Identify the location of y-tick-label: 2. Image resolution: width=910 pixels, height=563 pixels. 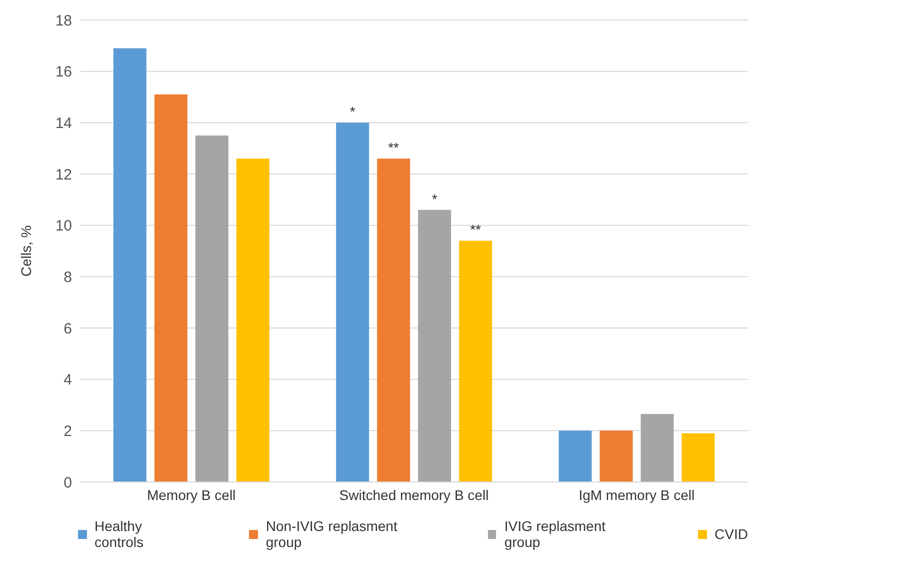
(68, 431).